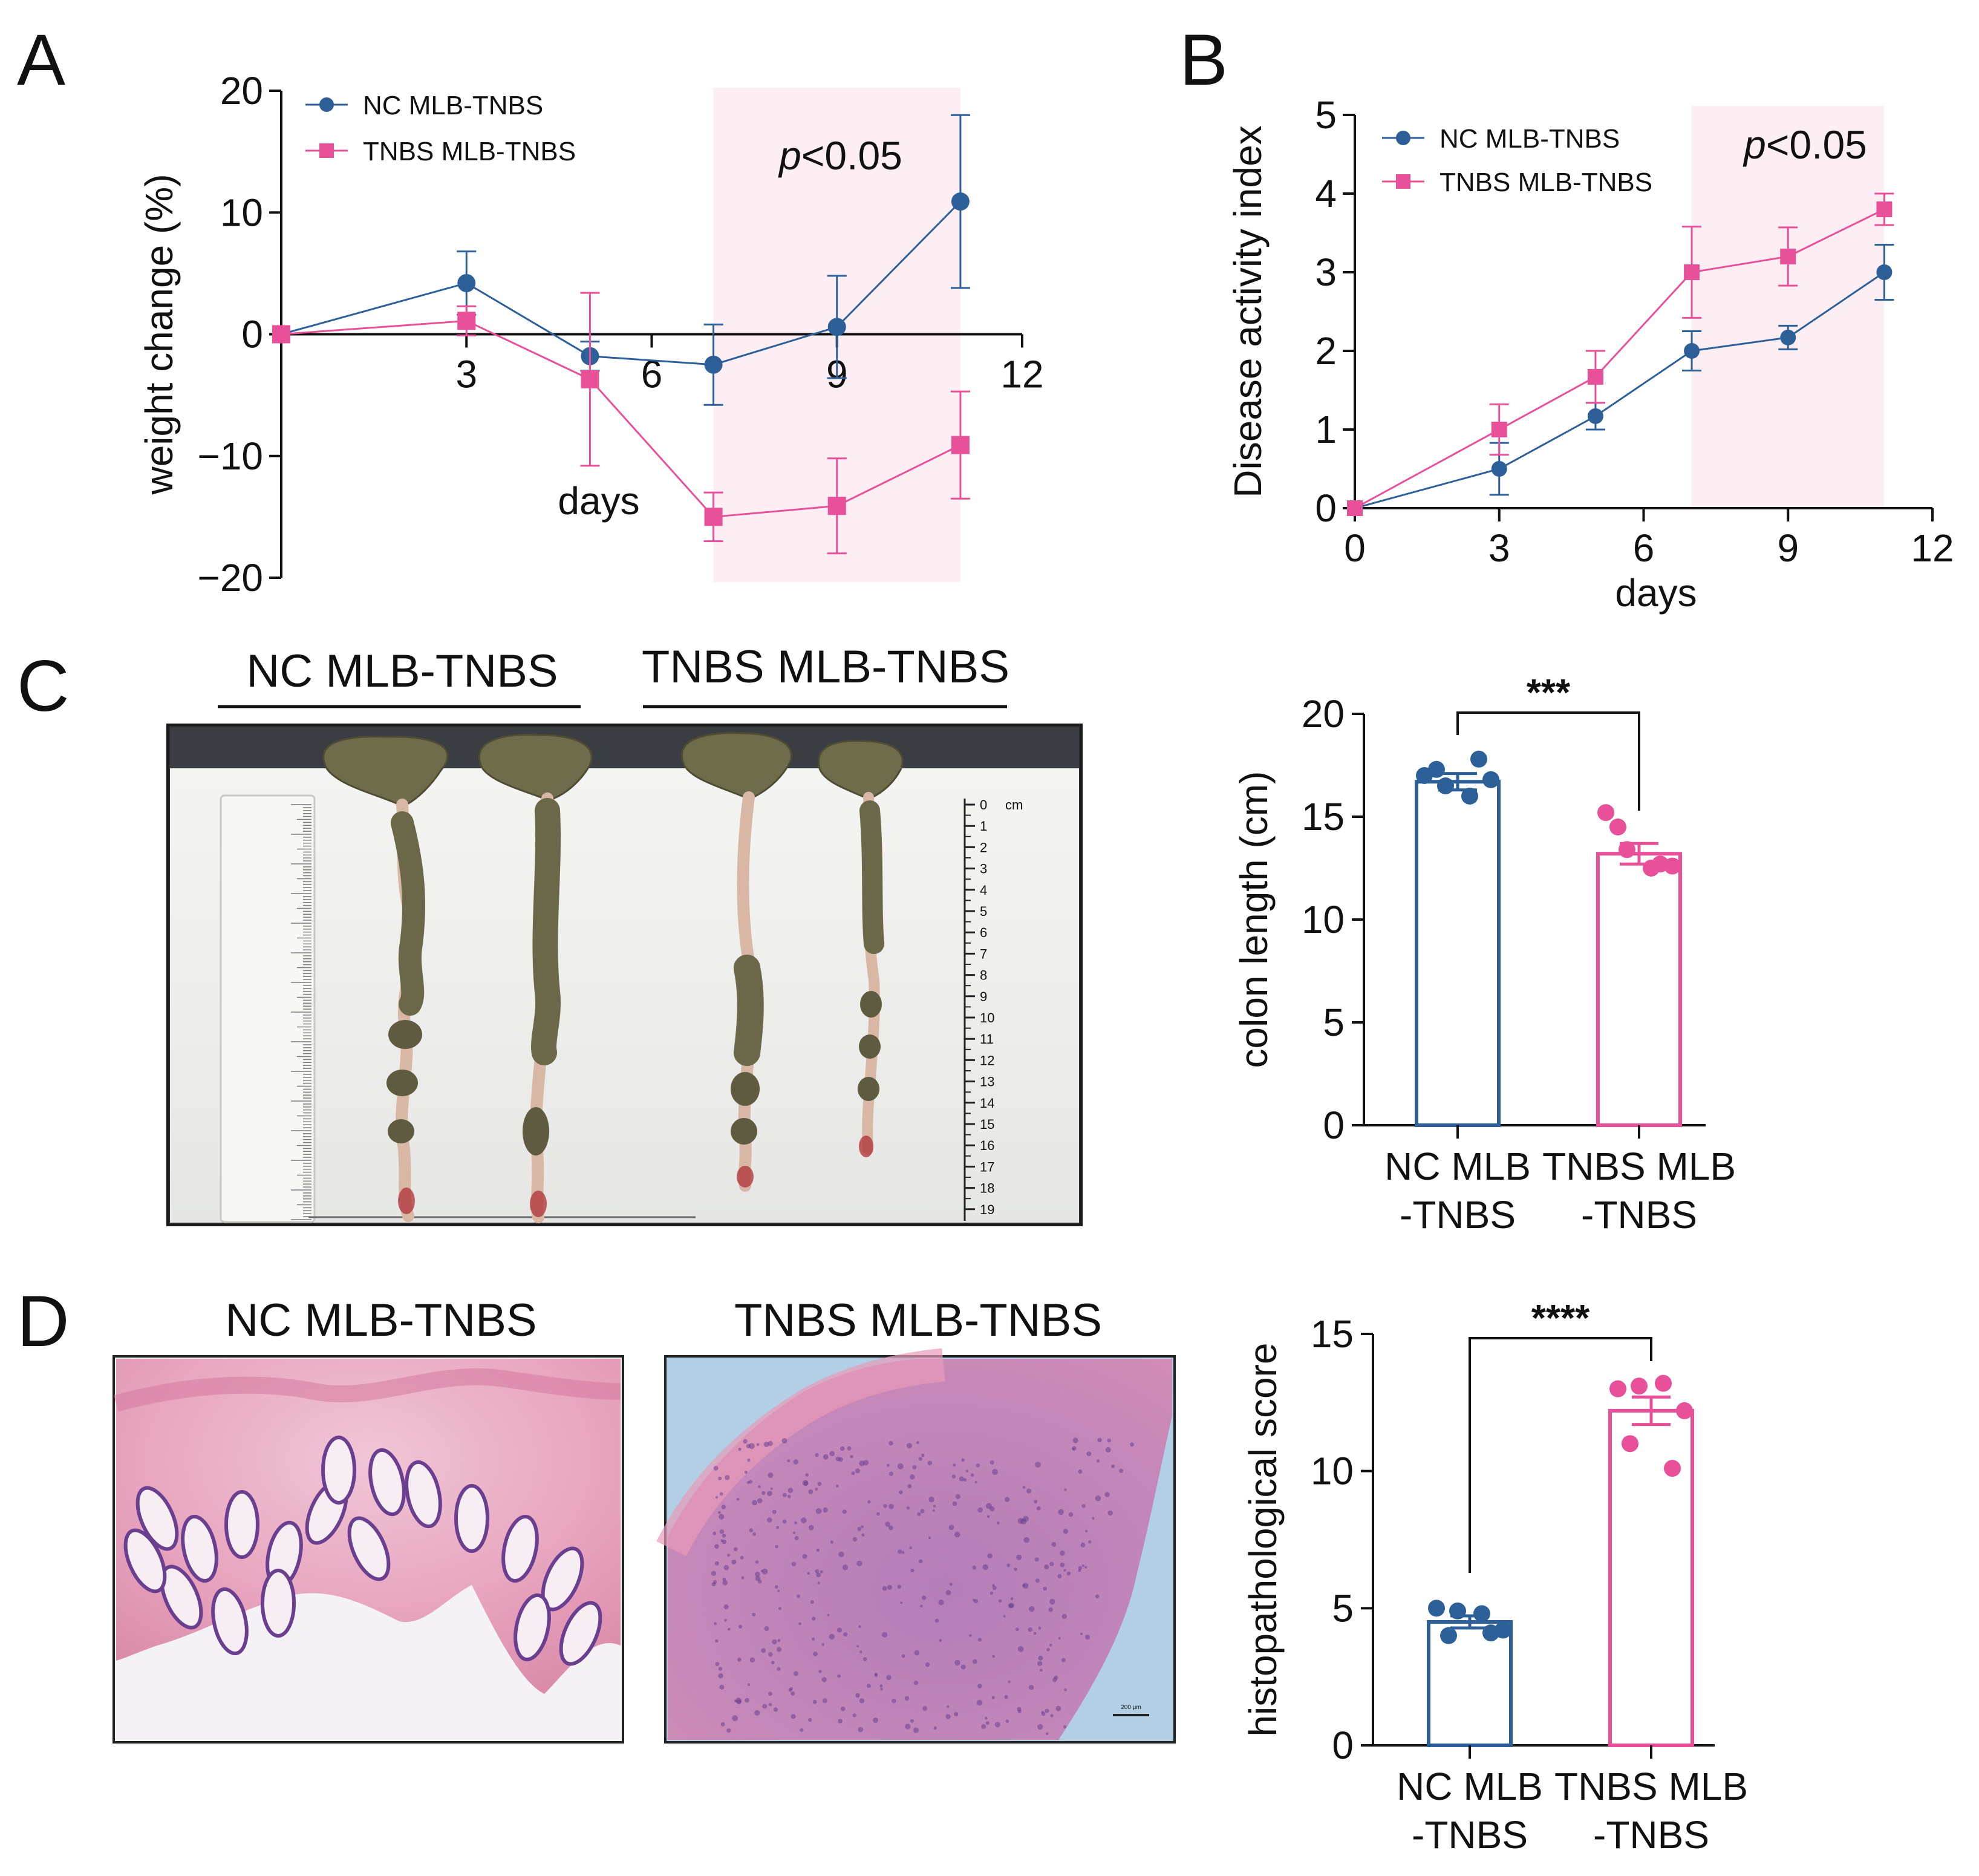 This screenshot has width=1979, height=1876. What do you see at coordinates (301, 1012) in the screenshot?
I see `left-ruler-ticks` at bounding box center [301, 1012].